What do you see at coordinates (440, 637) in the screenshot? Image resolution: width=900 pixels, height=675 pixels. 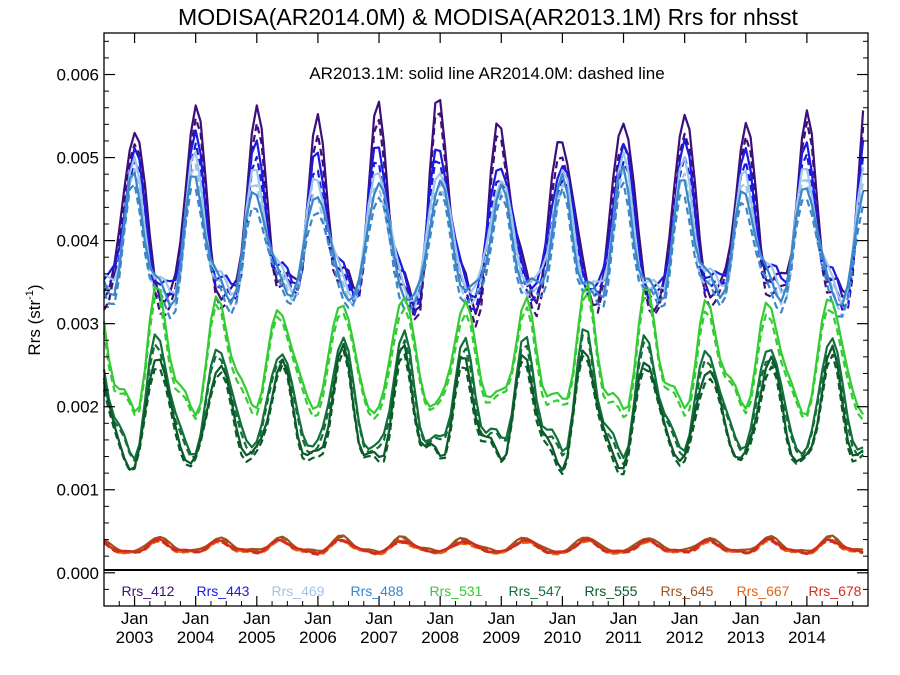 I see `x-tick-year: 2008` at bounding box center [440, 637].